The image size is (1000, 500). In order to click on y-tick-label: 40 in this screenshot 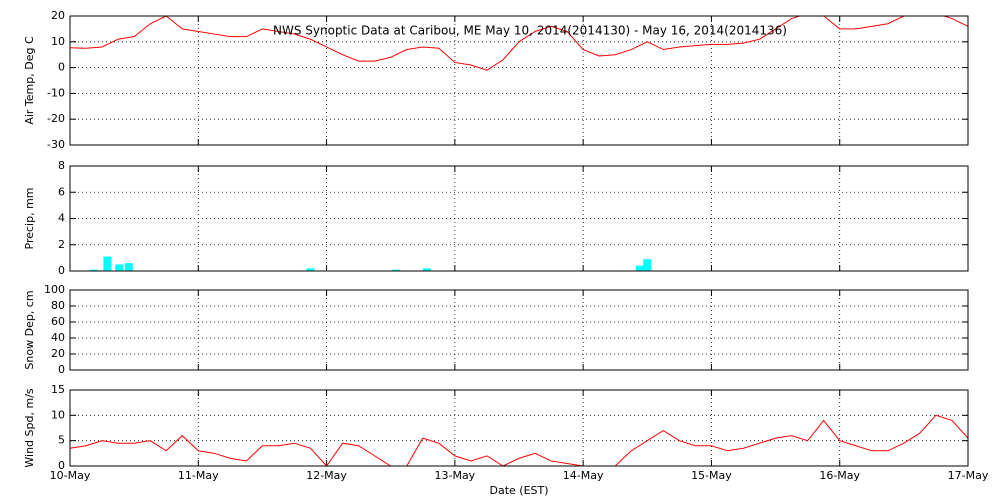, I will do `click(58, 337)`.